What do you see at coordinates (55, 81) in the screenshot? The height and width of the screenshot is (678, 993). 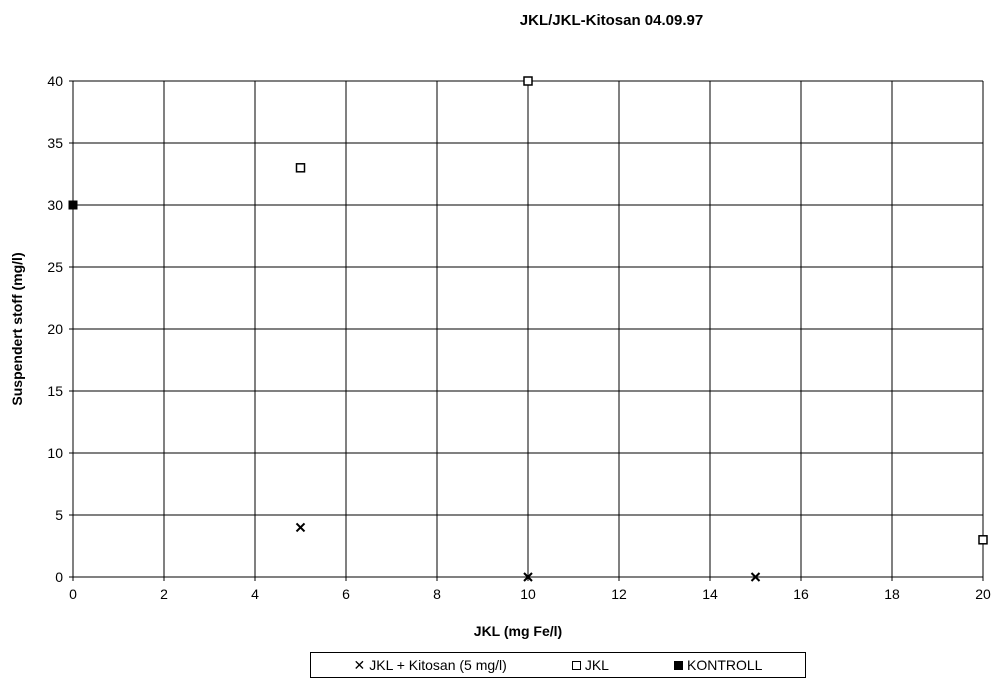 I see `y-tick-label: 40` at bounding box center [55, 81].